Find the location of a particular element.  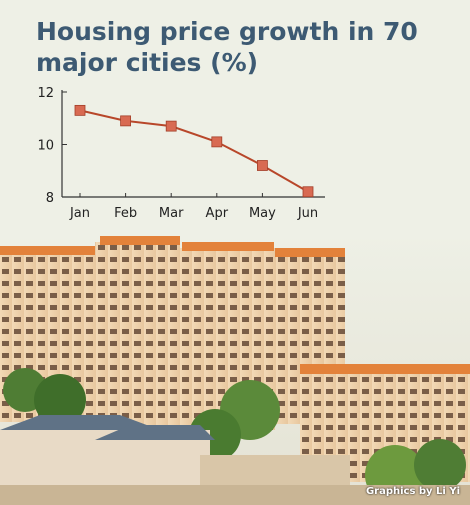

price-growth-series is located at coordinates (194, 151).